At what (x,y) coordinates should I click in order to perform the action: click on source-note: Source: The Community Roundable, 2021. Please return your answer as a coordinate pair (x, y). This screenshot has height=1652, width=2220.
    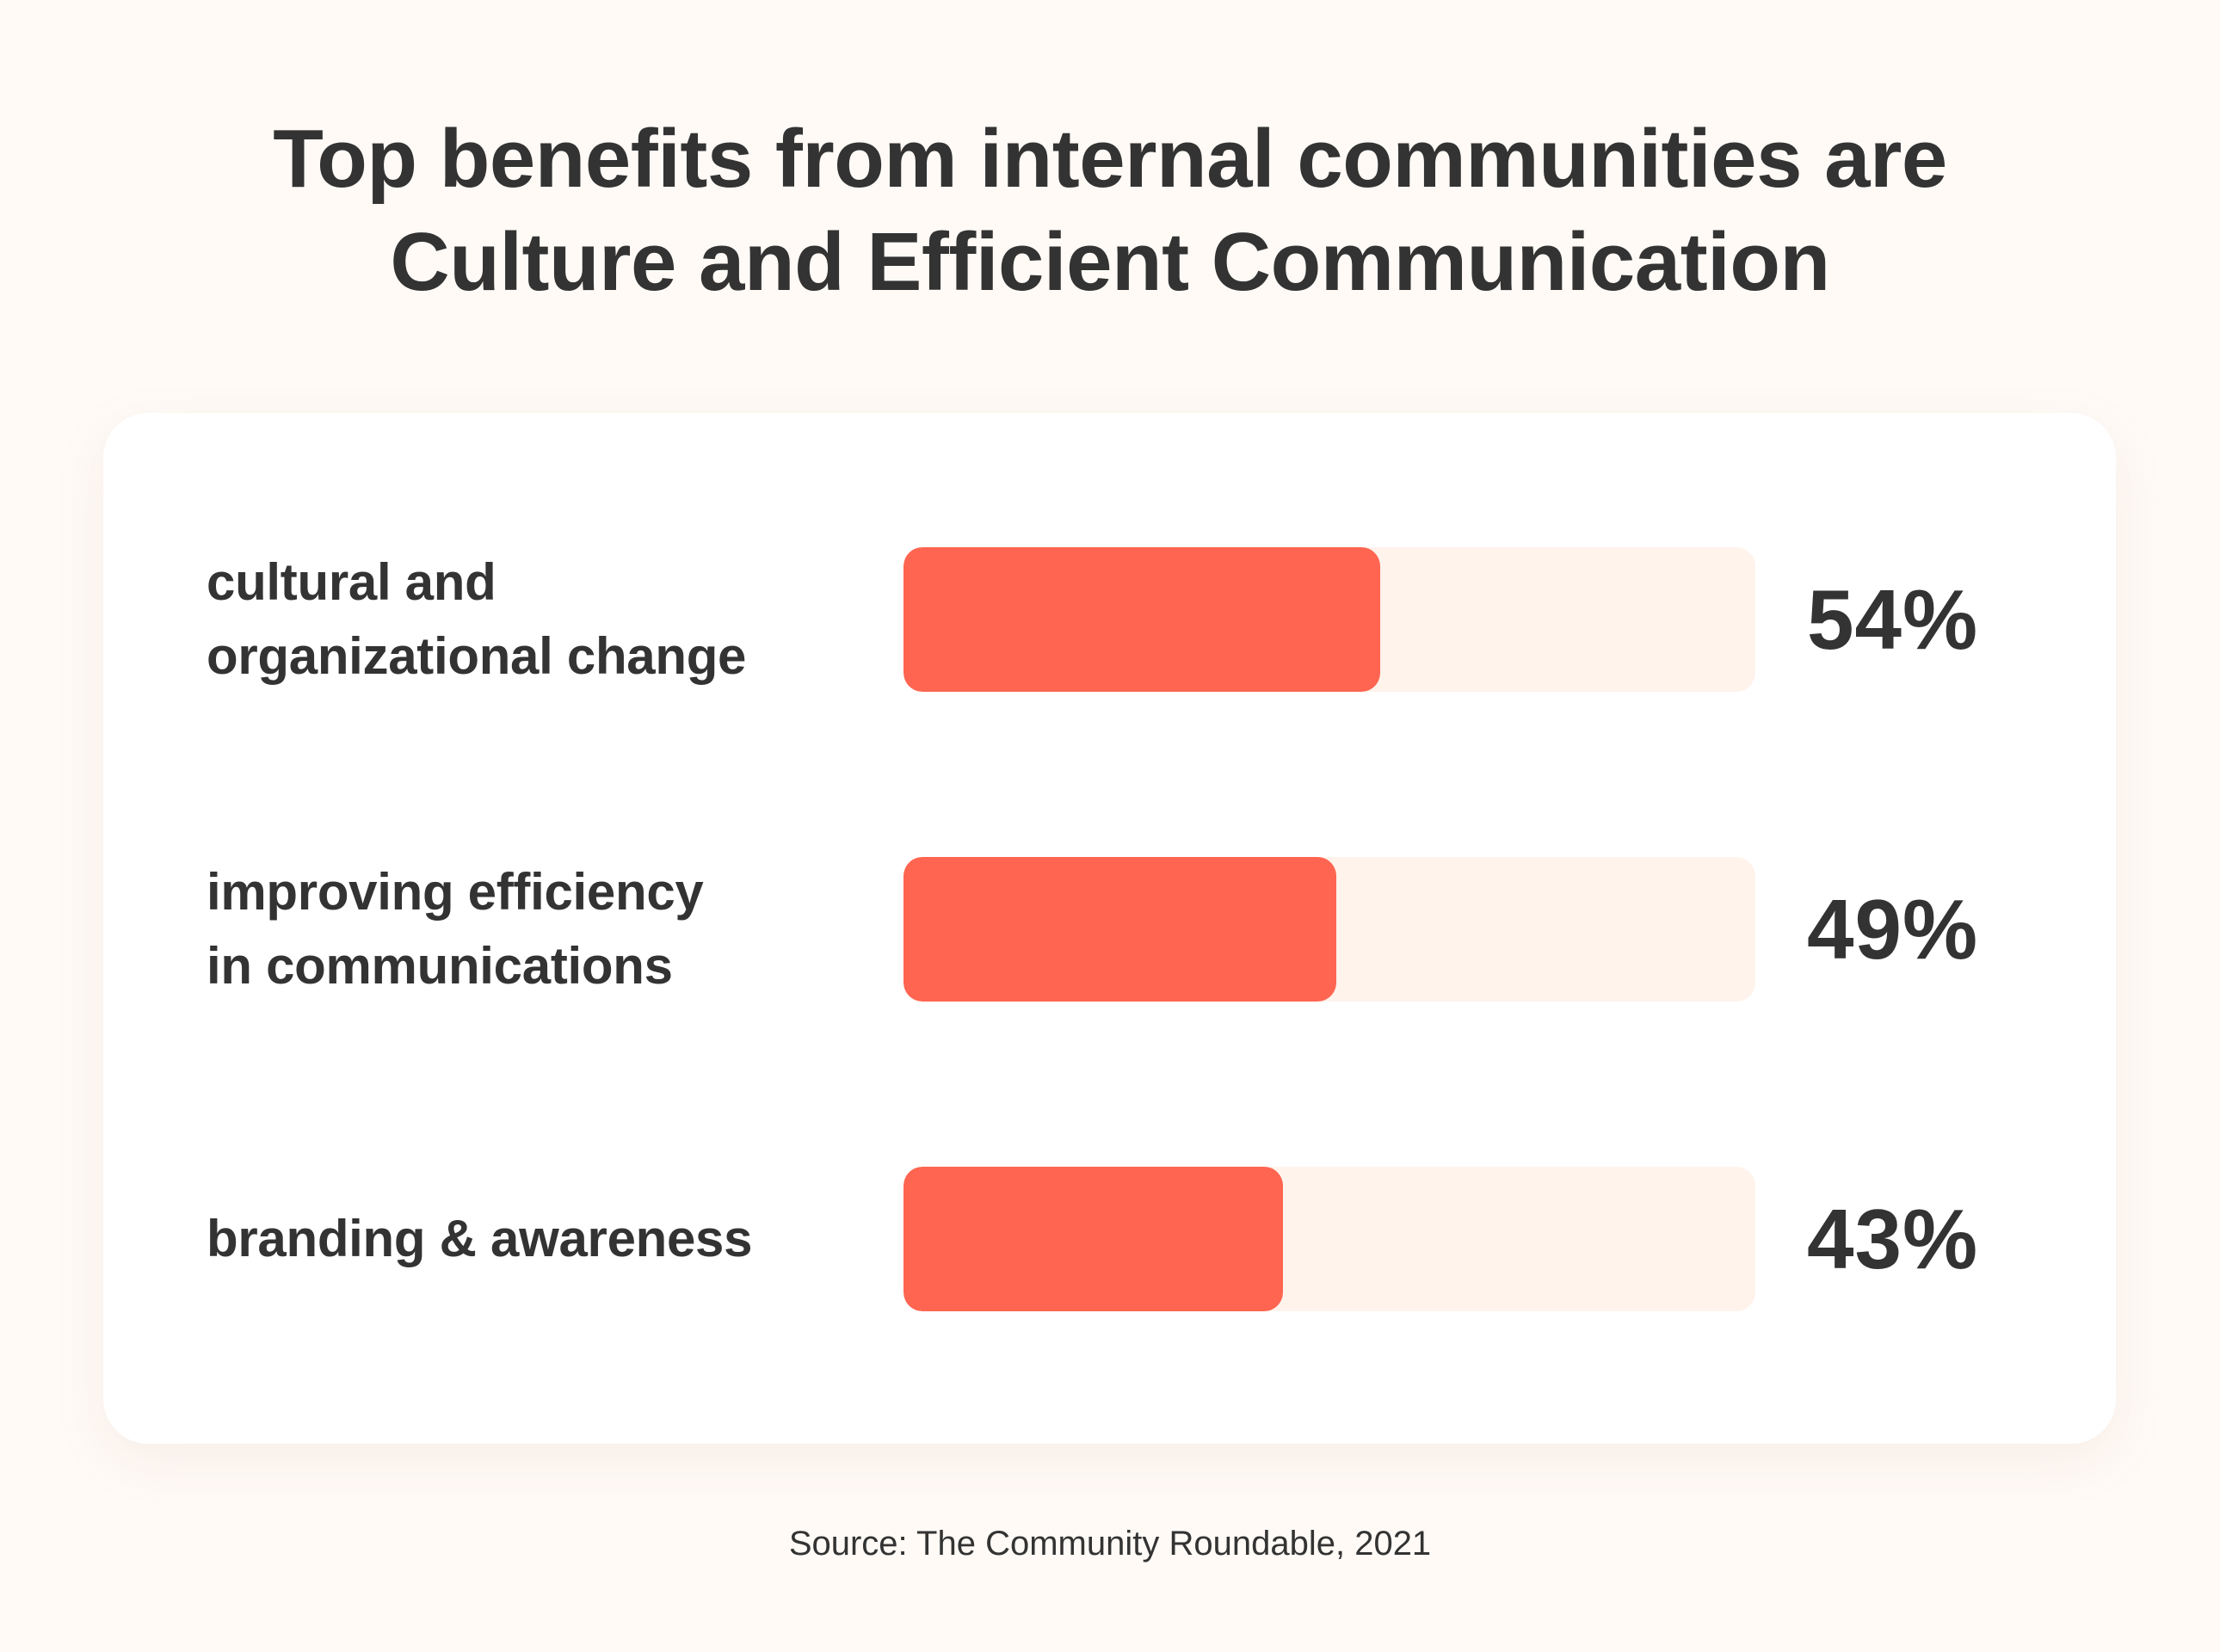
    Looking at the image, I should click on (1110, 1544).